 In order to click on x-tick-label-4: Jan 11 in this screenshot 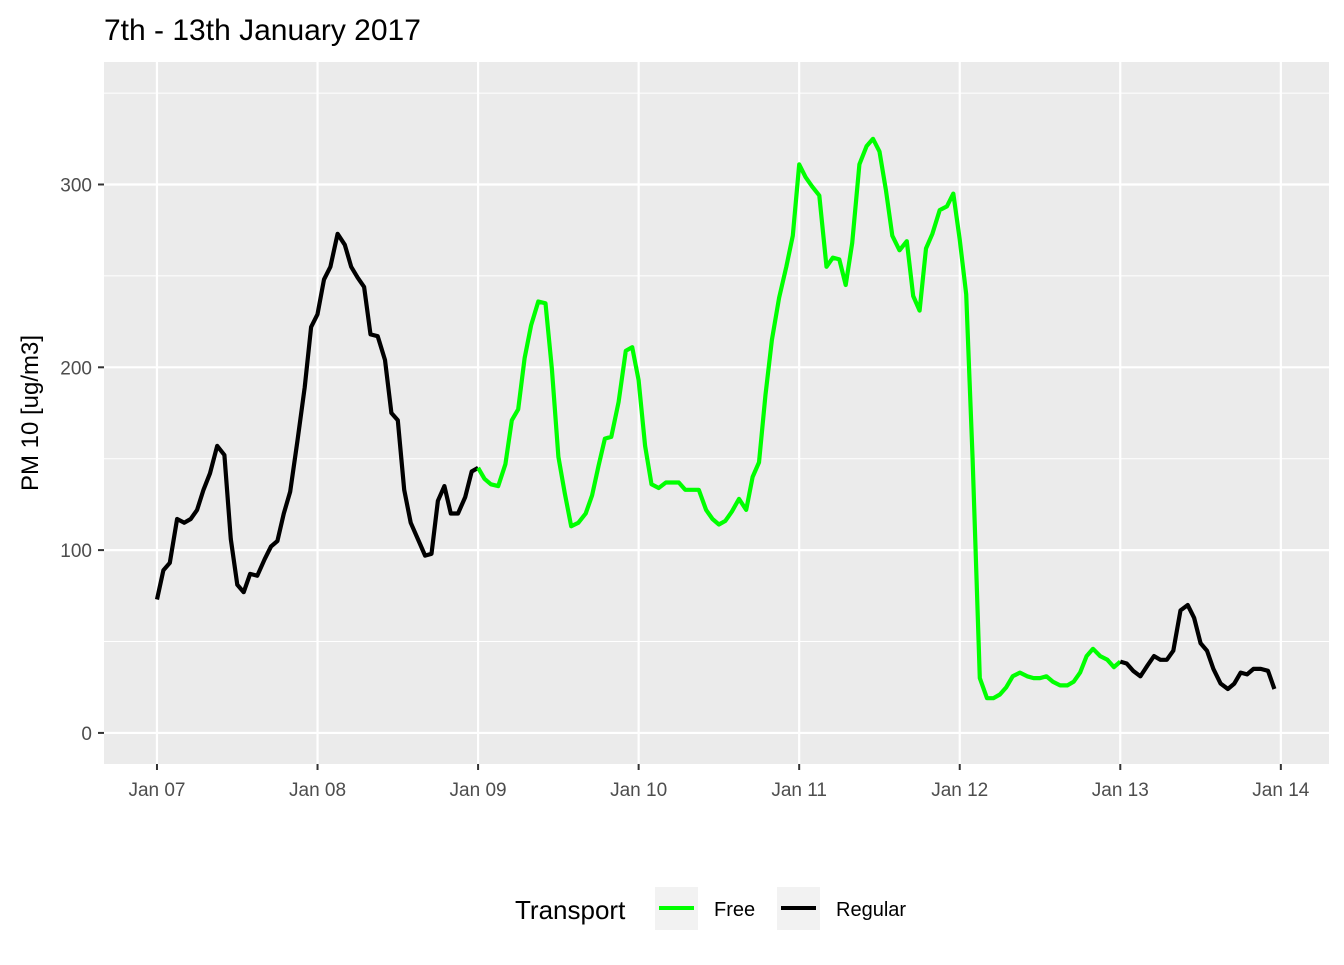, I will do `click(799, 790)`.